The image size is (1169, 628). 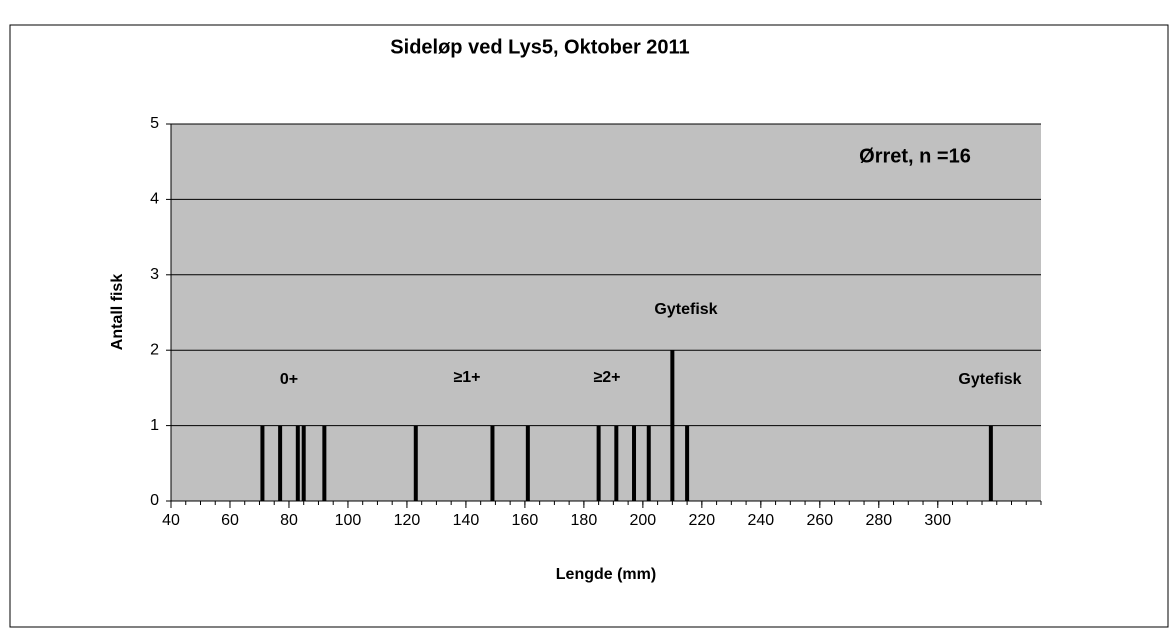 I want to click on y-tick-label: 0, so click(x=154, y=500).